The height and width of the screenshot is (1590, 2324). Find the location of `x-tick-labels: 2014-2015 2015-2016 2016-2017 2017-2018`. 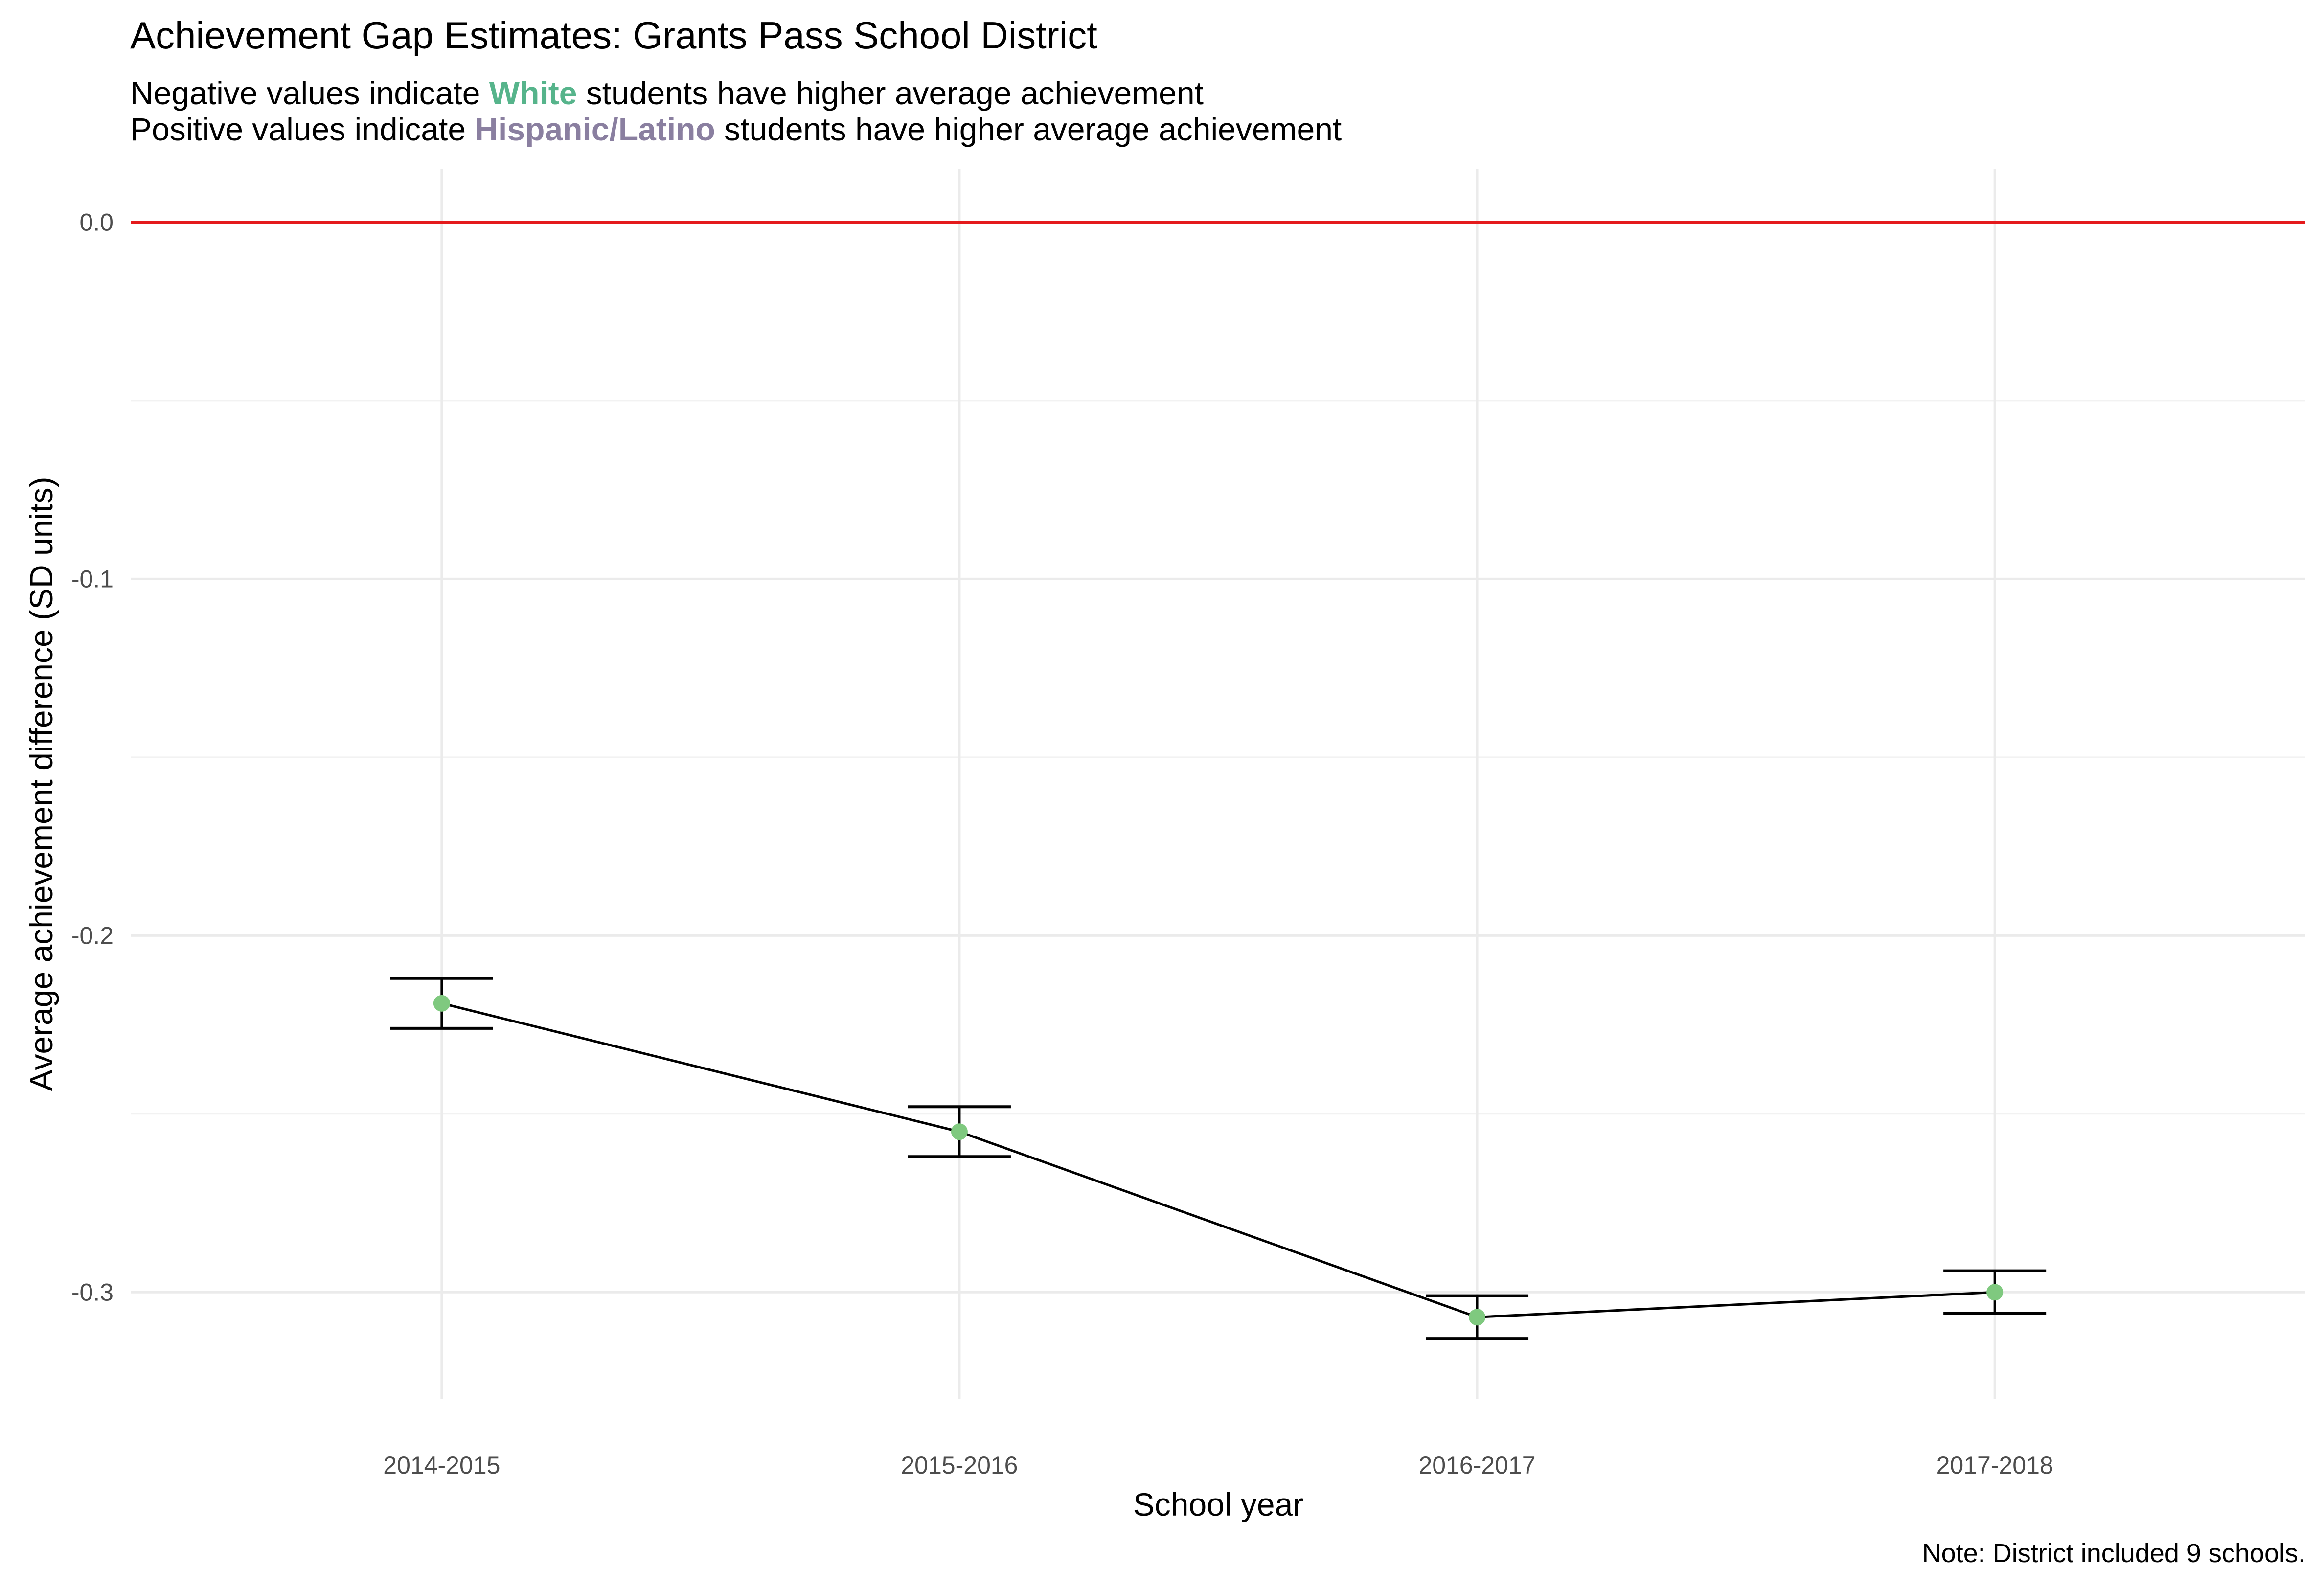

x-tick-labels: 2014-2015 2015-2016 2016-2017 2017-2018 is located at coordinates (1218, 1465).